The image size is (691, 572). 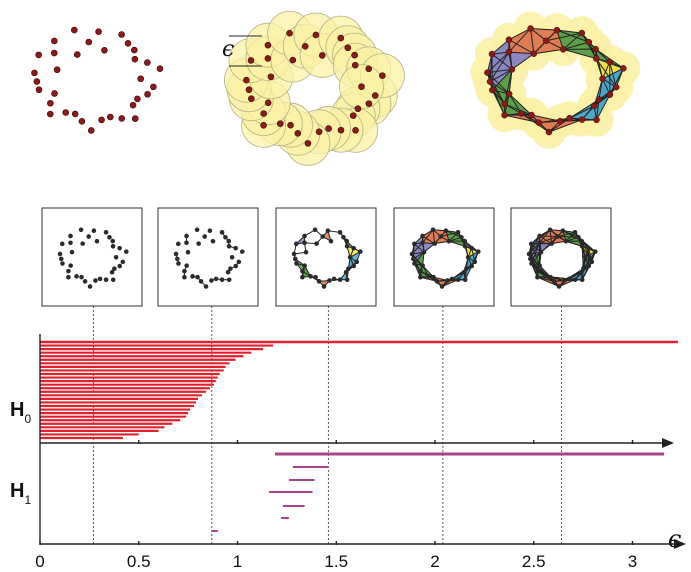 I want to click on h1-label: H1, so click(x=20, y=493).